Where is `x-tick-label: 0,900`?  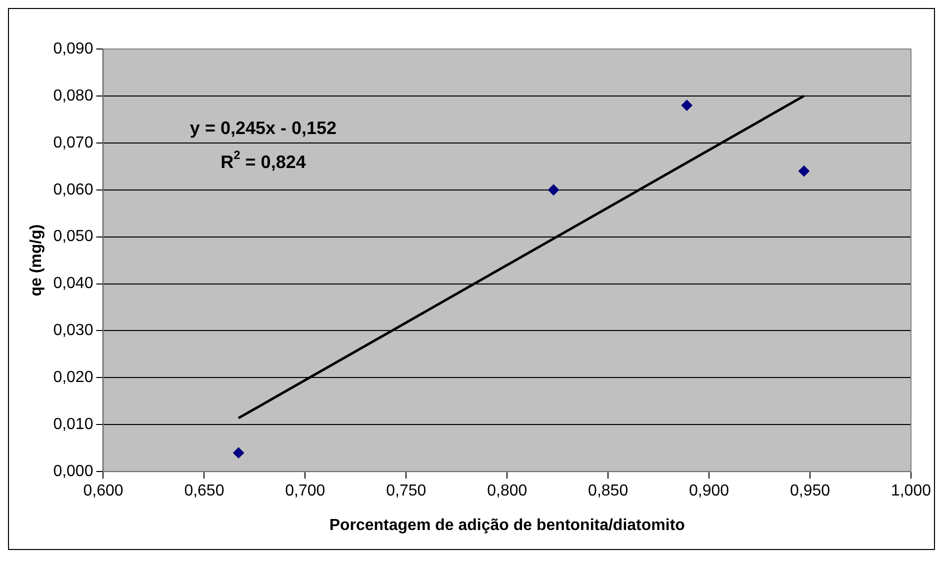 x-tick-label: 0,900 is located at coordinates (709, 491).